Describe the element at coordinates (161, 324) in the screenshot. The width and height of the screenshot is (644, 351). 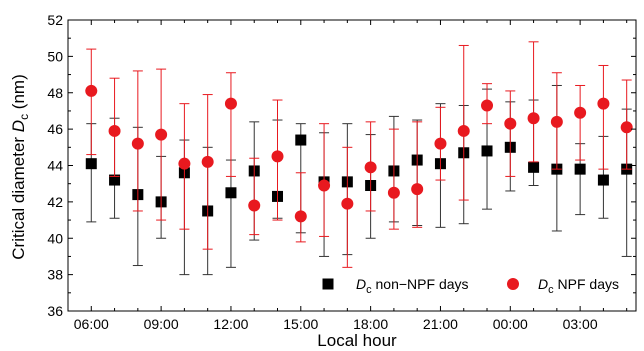
I see `x-tick-label: 09:00` at that location.